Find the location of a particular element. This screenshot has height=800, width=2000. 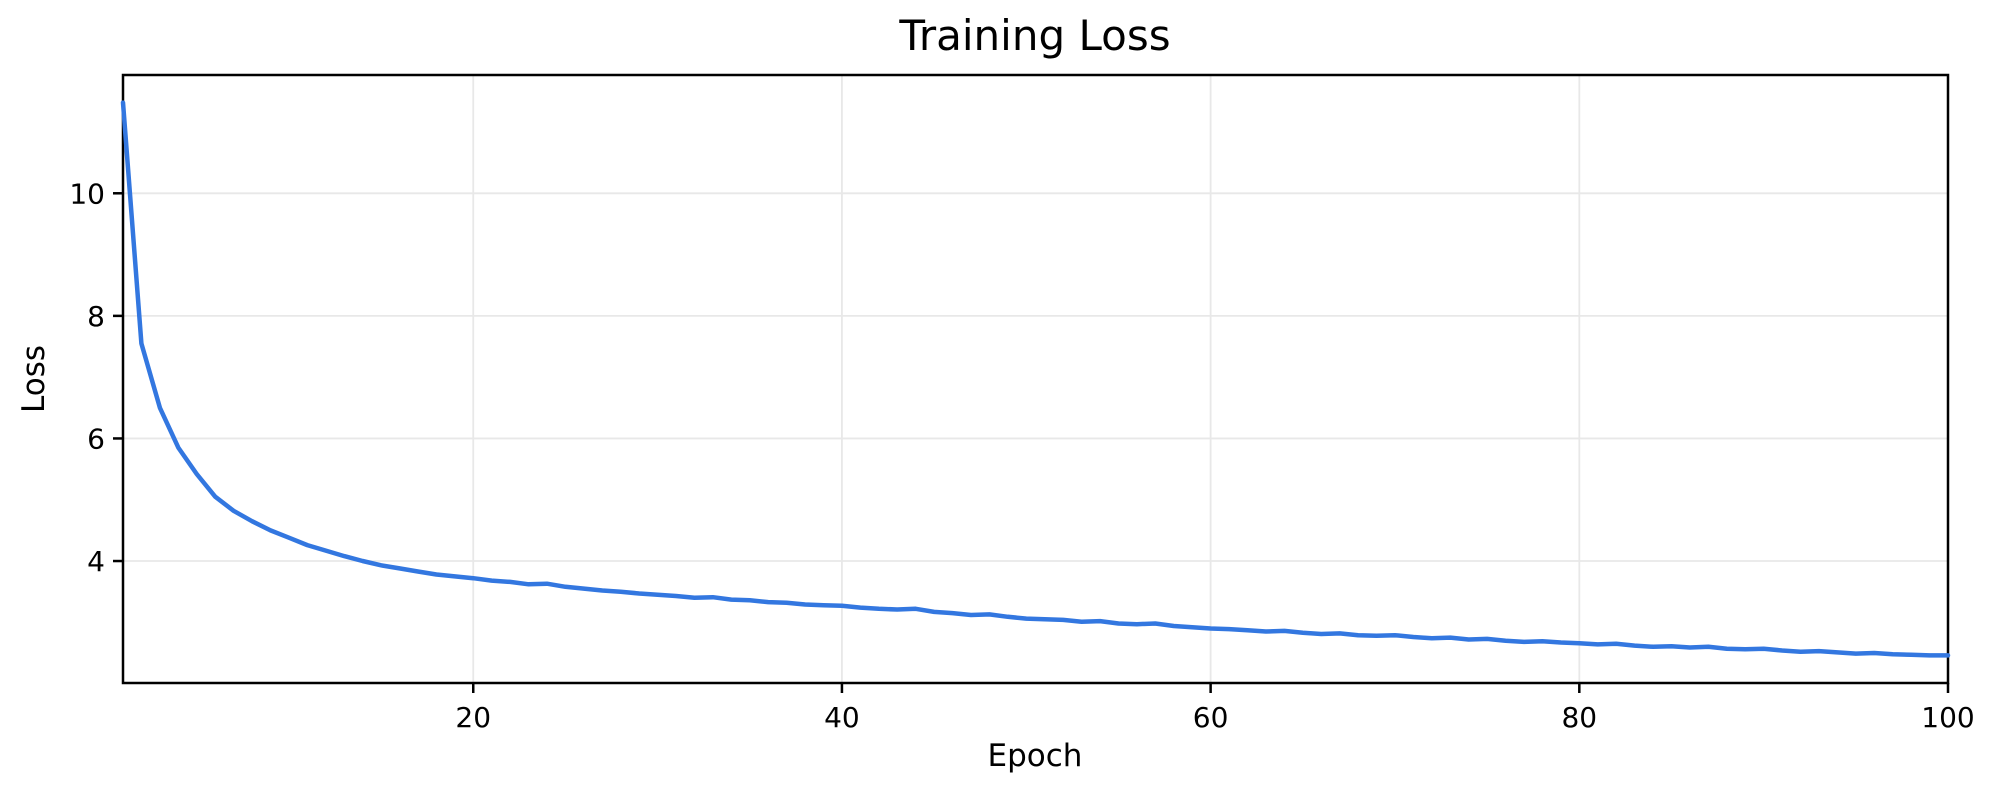

x-tick-label: 40 is located at coordinates (842, 717).